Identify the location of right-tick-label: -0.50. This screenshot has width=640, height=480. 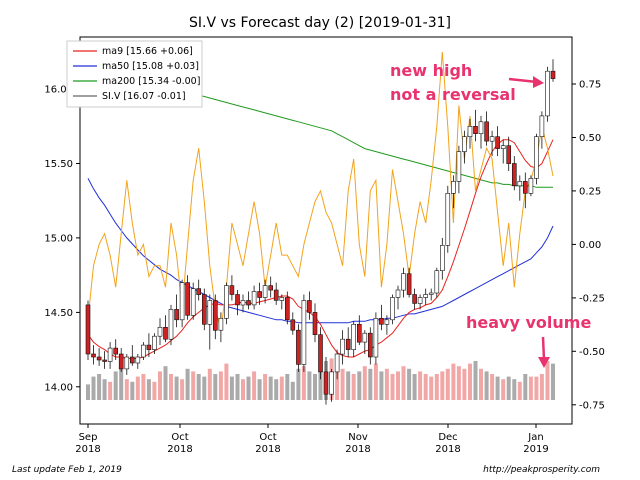
(592, 352).